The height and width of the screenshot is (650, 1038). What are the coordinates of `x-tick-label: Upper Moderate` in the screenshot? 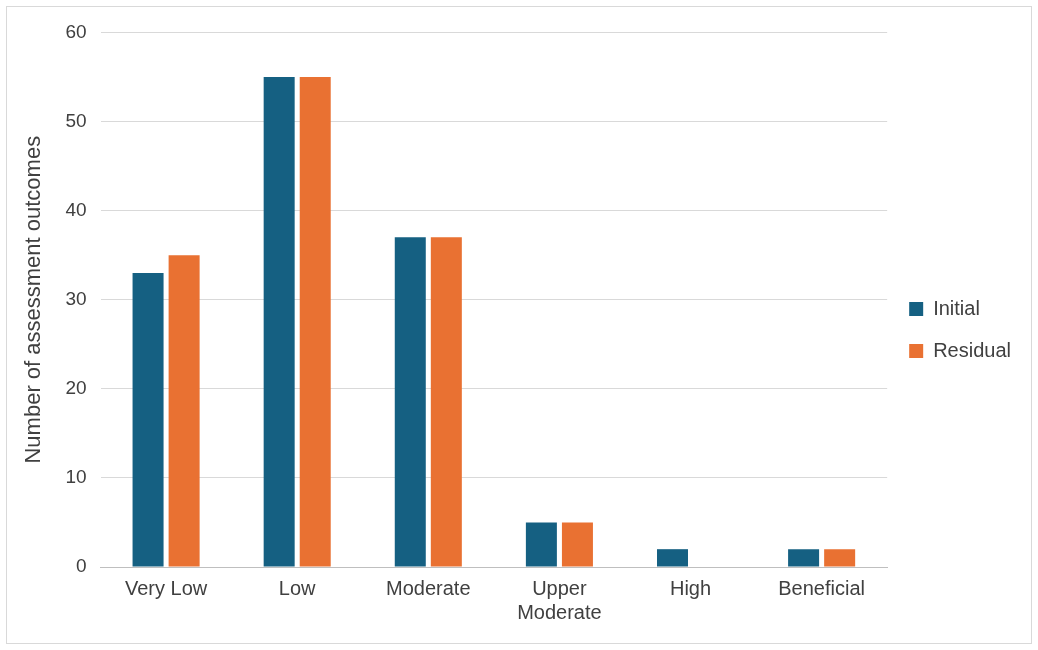 It's located at (559, 599).